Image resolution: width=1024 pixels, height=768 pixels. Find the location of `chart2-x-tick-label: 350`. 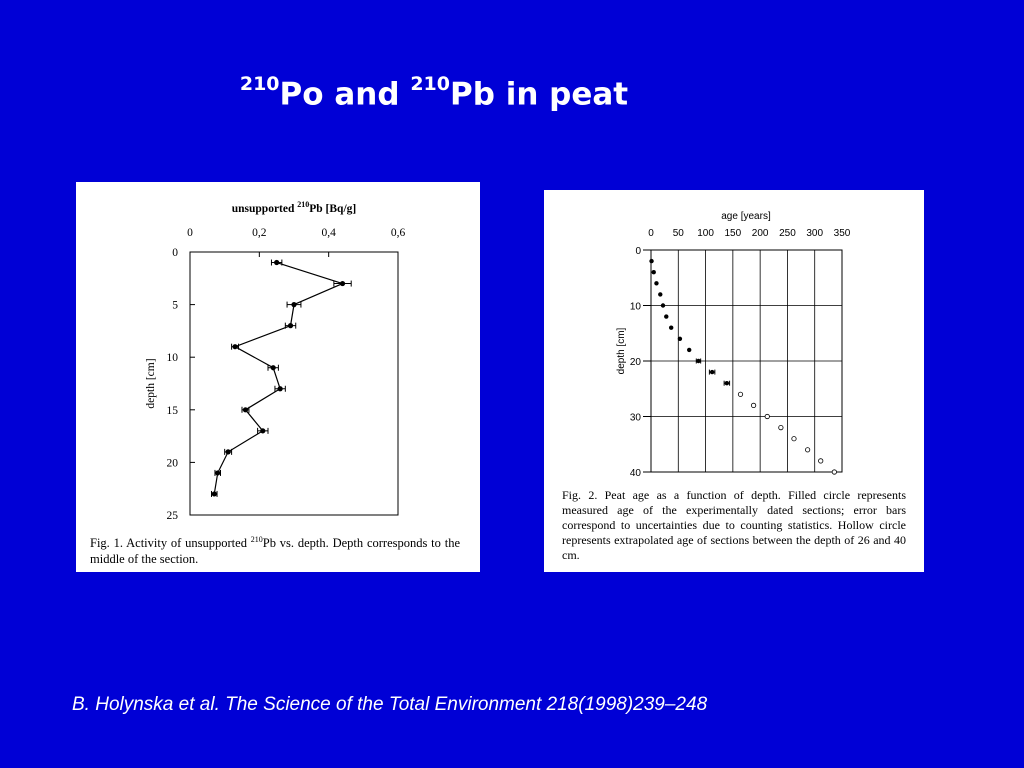

chart2-x-tick-label: 350 is located at coordinates (842, 233).